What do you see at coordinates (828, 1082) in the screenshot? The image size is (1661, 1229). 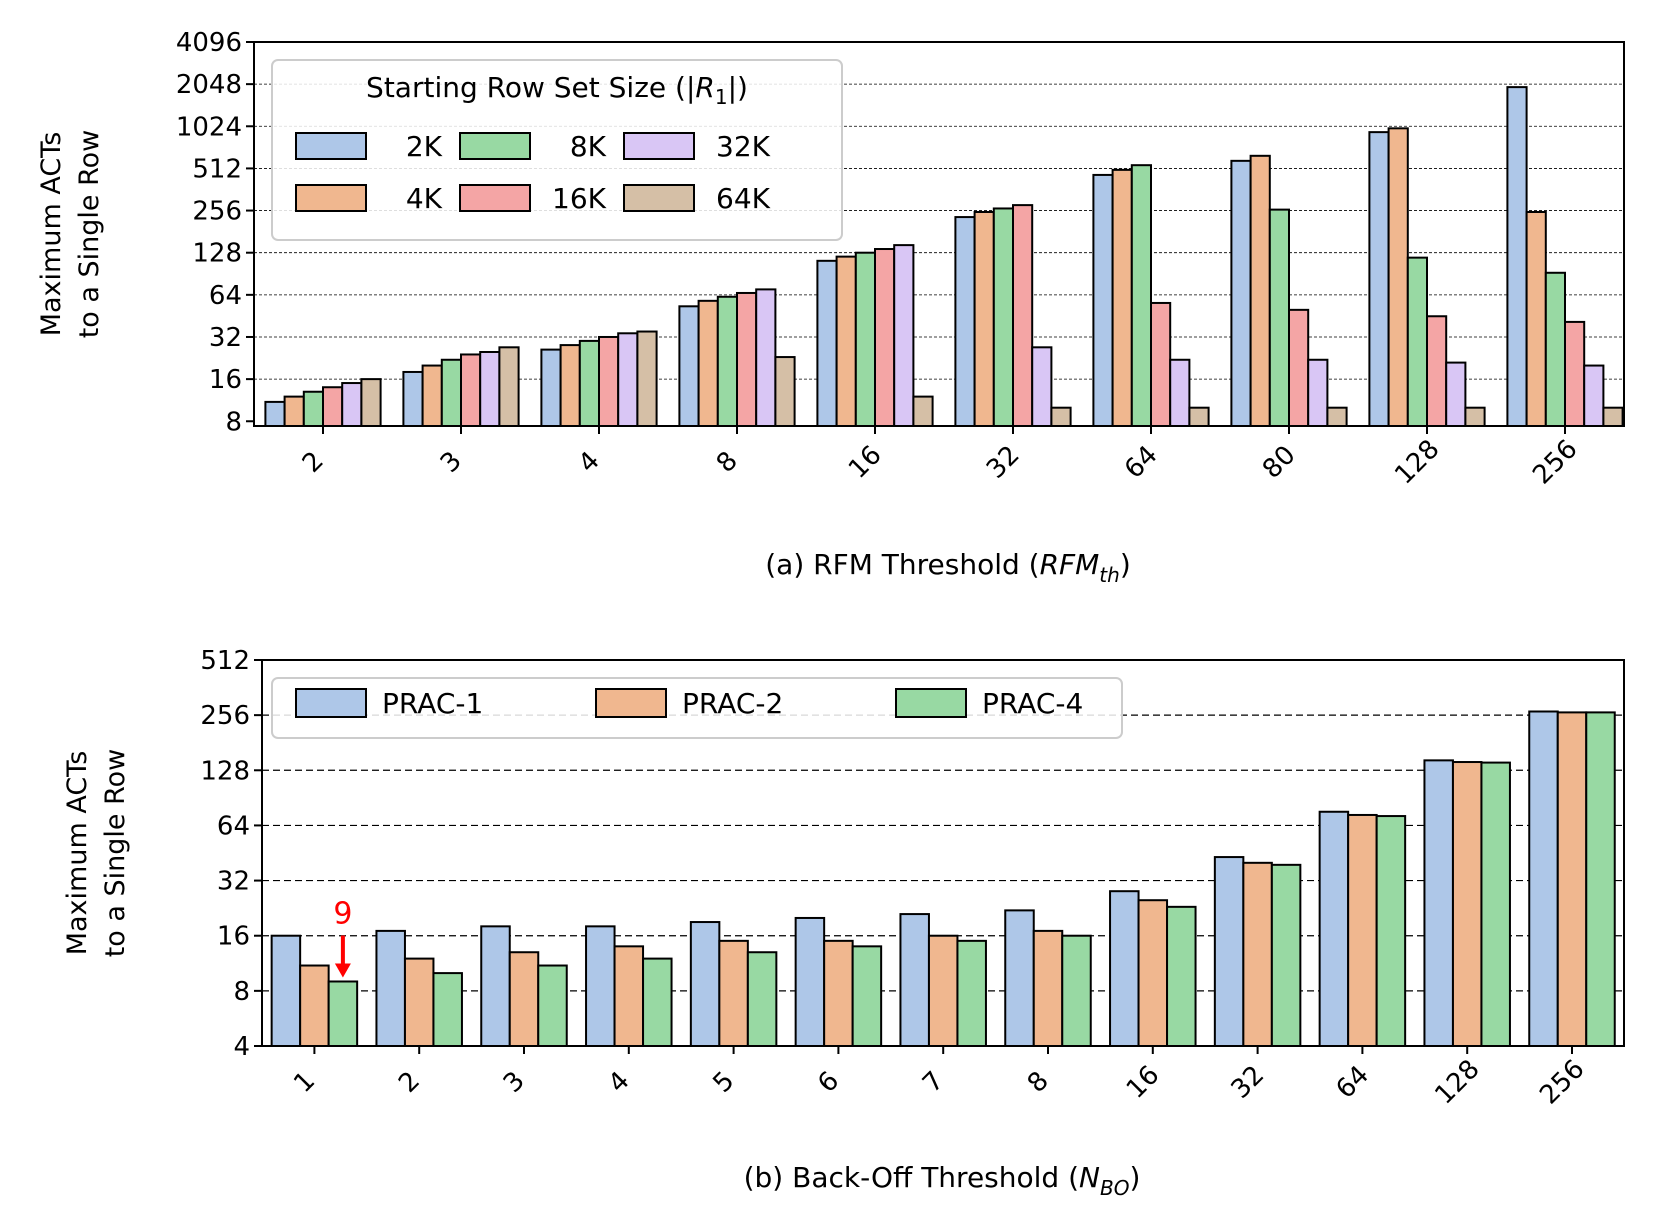 I see `x-tick-label: 6` at bounding box center [828, 1082].